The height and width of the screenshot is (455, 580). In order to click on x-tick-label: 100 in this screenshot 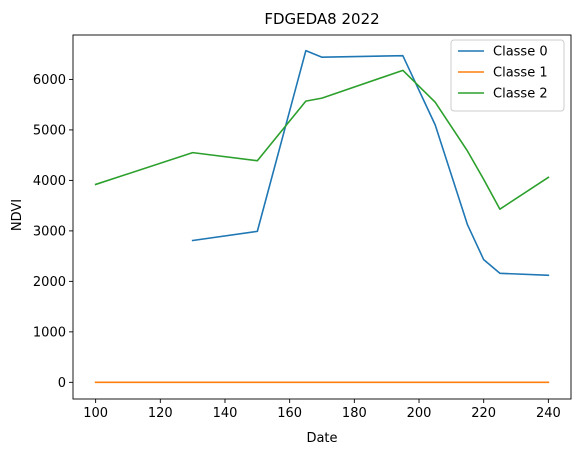, I will do `click(95, 413)`.